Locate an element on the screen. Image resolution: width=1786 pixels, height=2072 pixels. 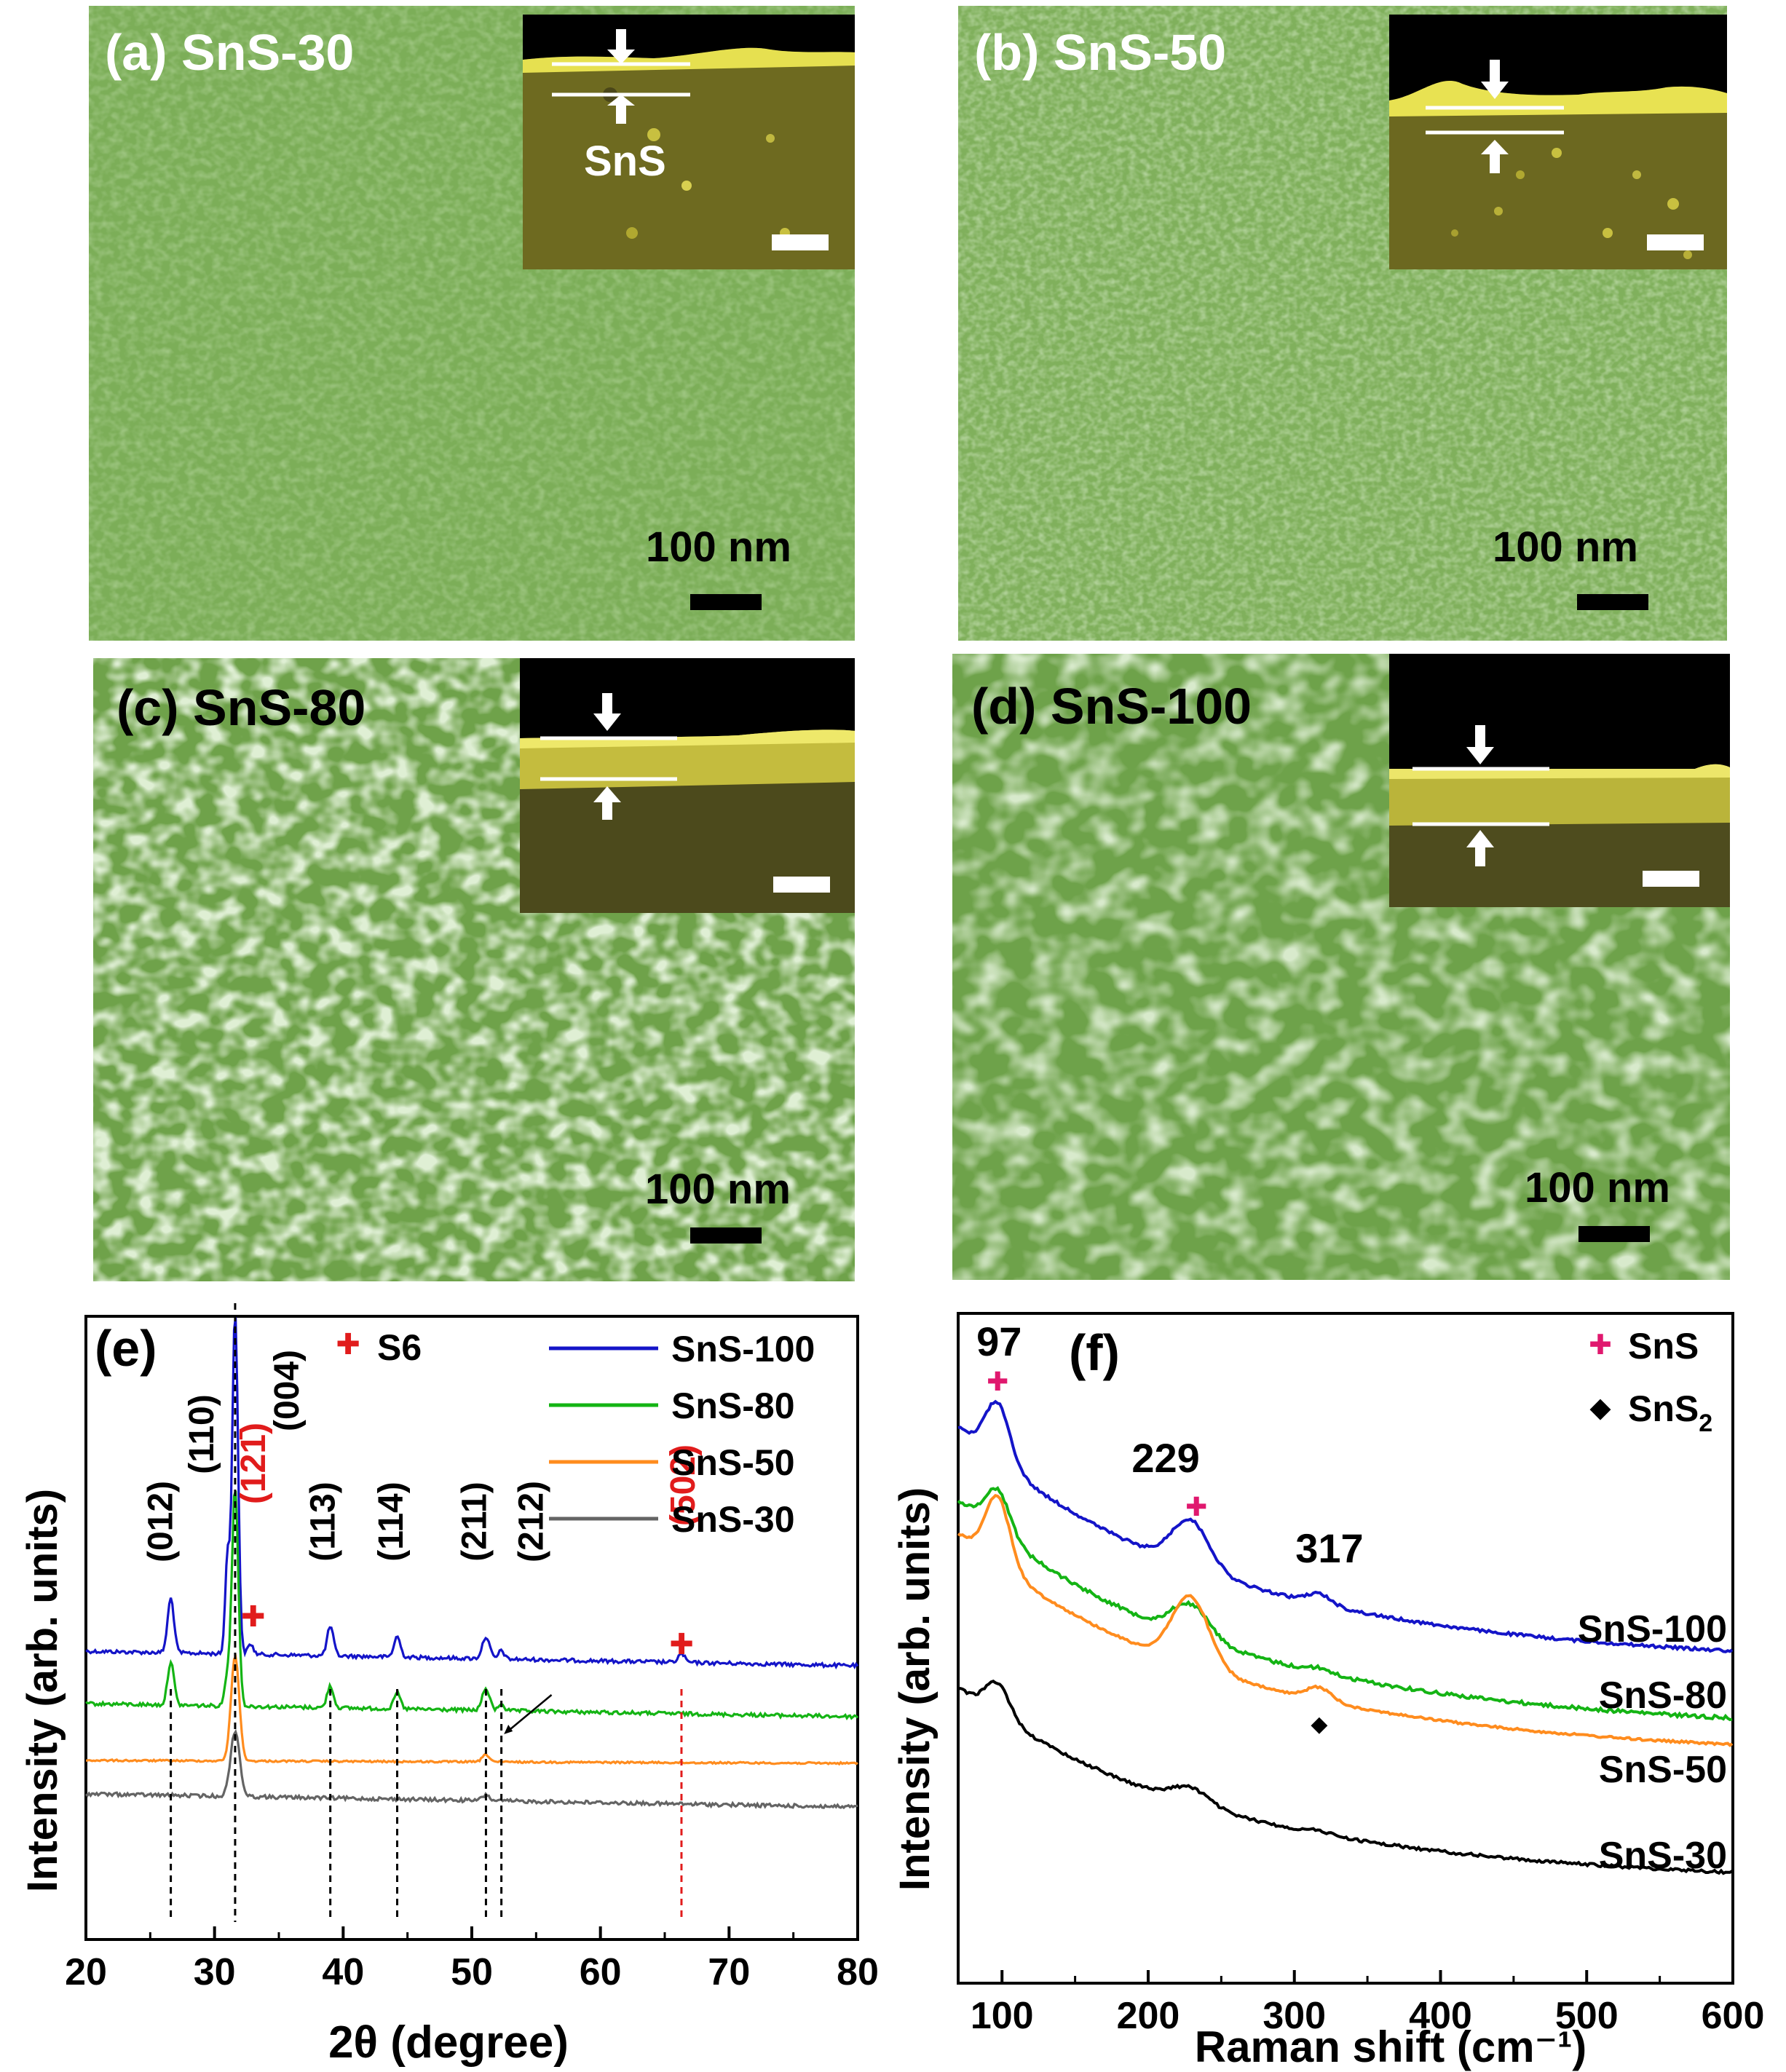
raman-x-tick-label: 400 is located at coordinates (1440, 2016).